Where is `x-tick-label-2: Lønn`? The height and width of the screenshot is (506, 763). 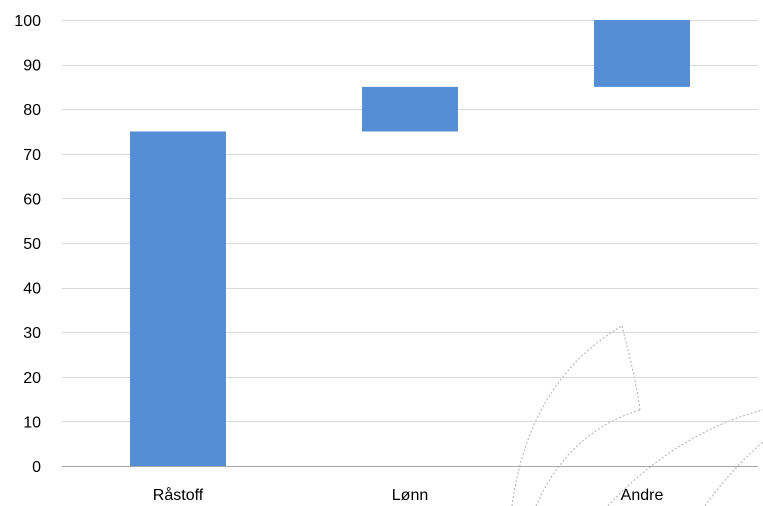 x-tick-label-2: Lønn is located at coordinates (410, 495).